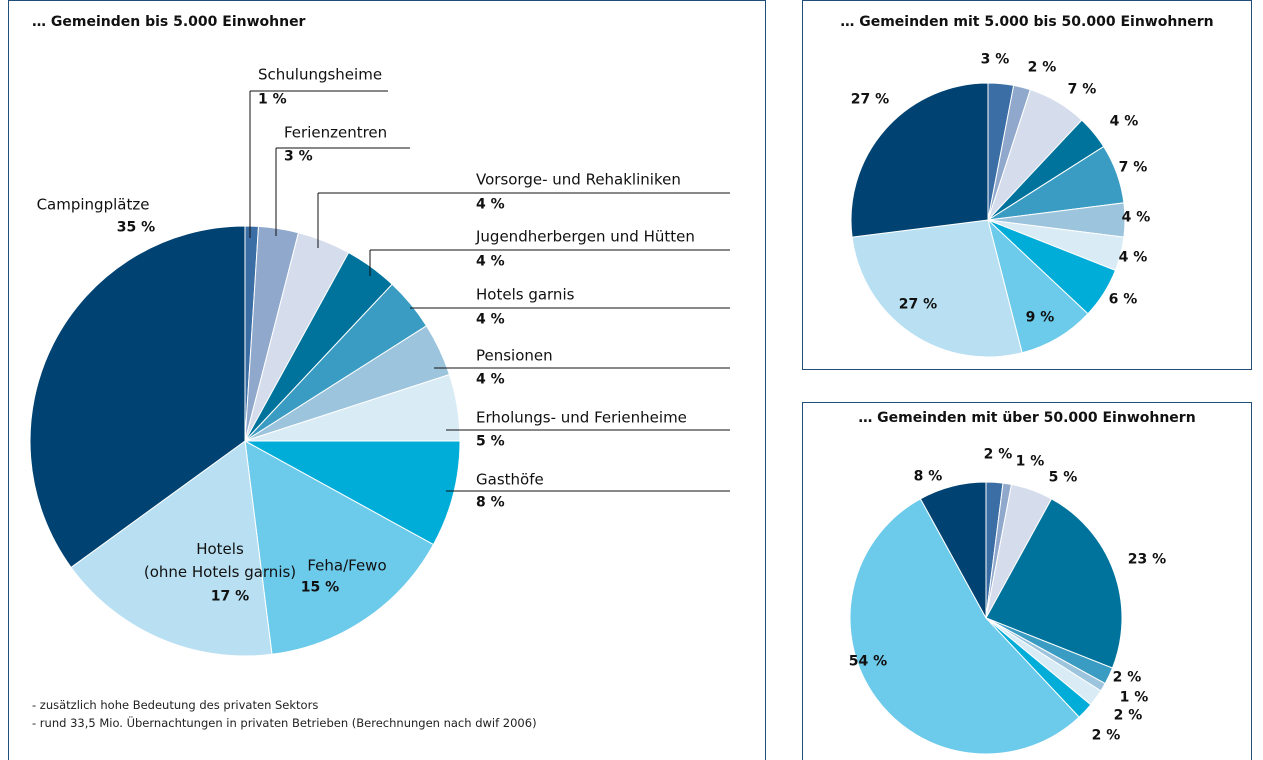  Describe the element at coordinates (93, 204) in the screenshot. I see `slice-label: Campingplätze` at that location.